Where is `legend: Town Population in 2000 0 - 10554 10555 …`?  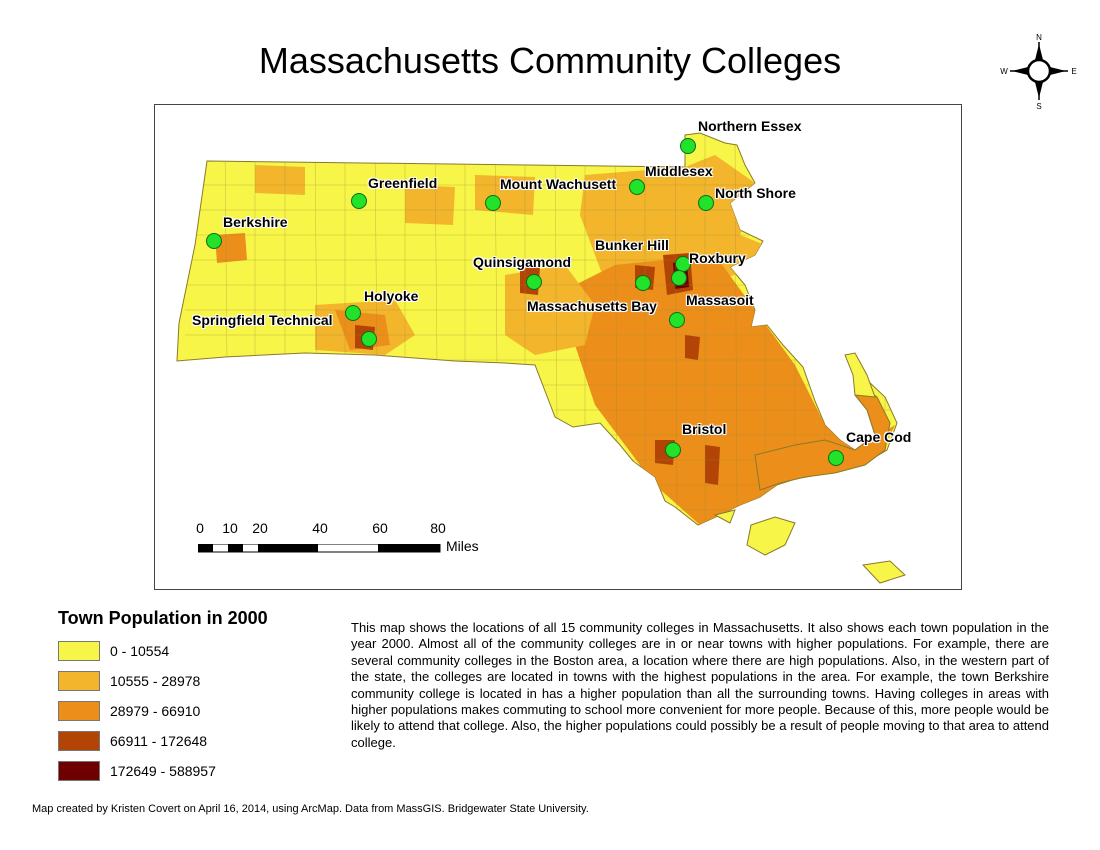 legend: Town Population in 2000 0 - 10554 10555 … is located at coordinates (198, 698).